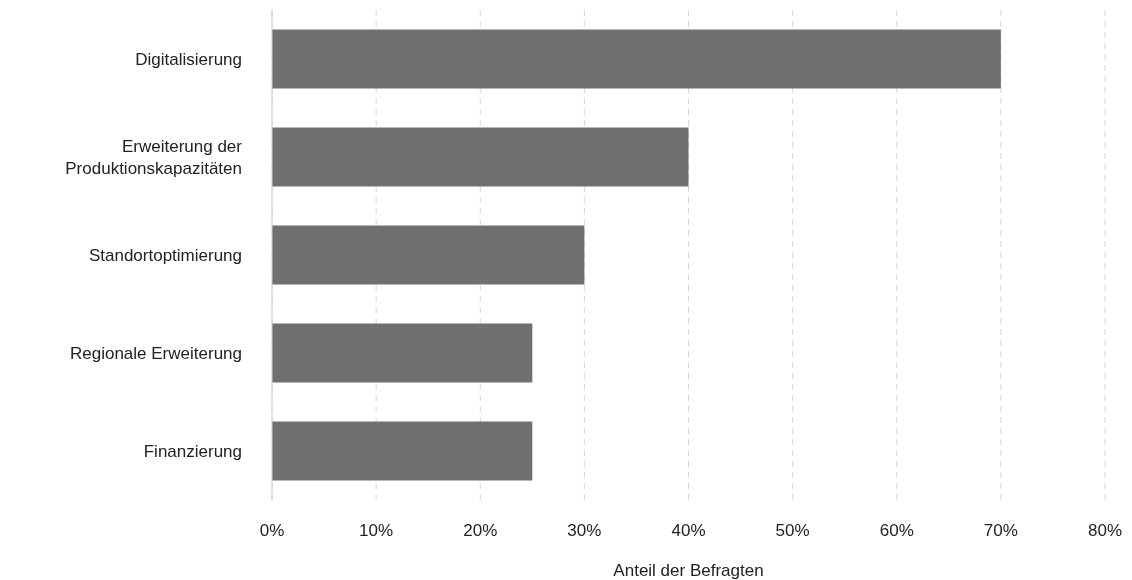 The width and height of the screenshot is (1132, 580). I want to click on x-tick-label: 40%, so click(688, 531).